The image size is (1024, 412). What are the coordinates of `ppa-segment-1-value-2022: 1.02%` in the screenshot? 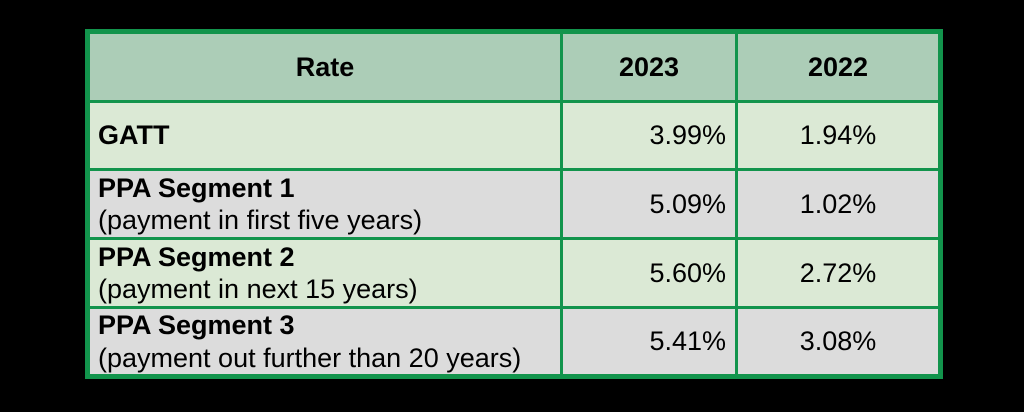 It's located at (838, 204).